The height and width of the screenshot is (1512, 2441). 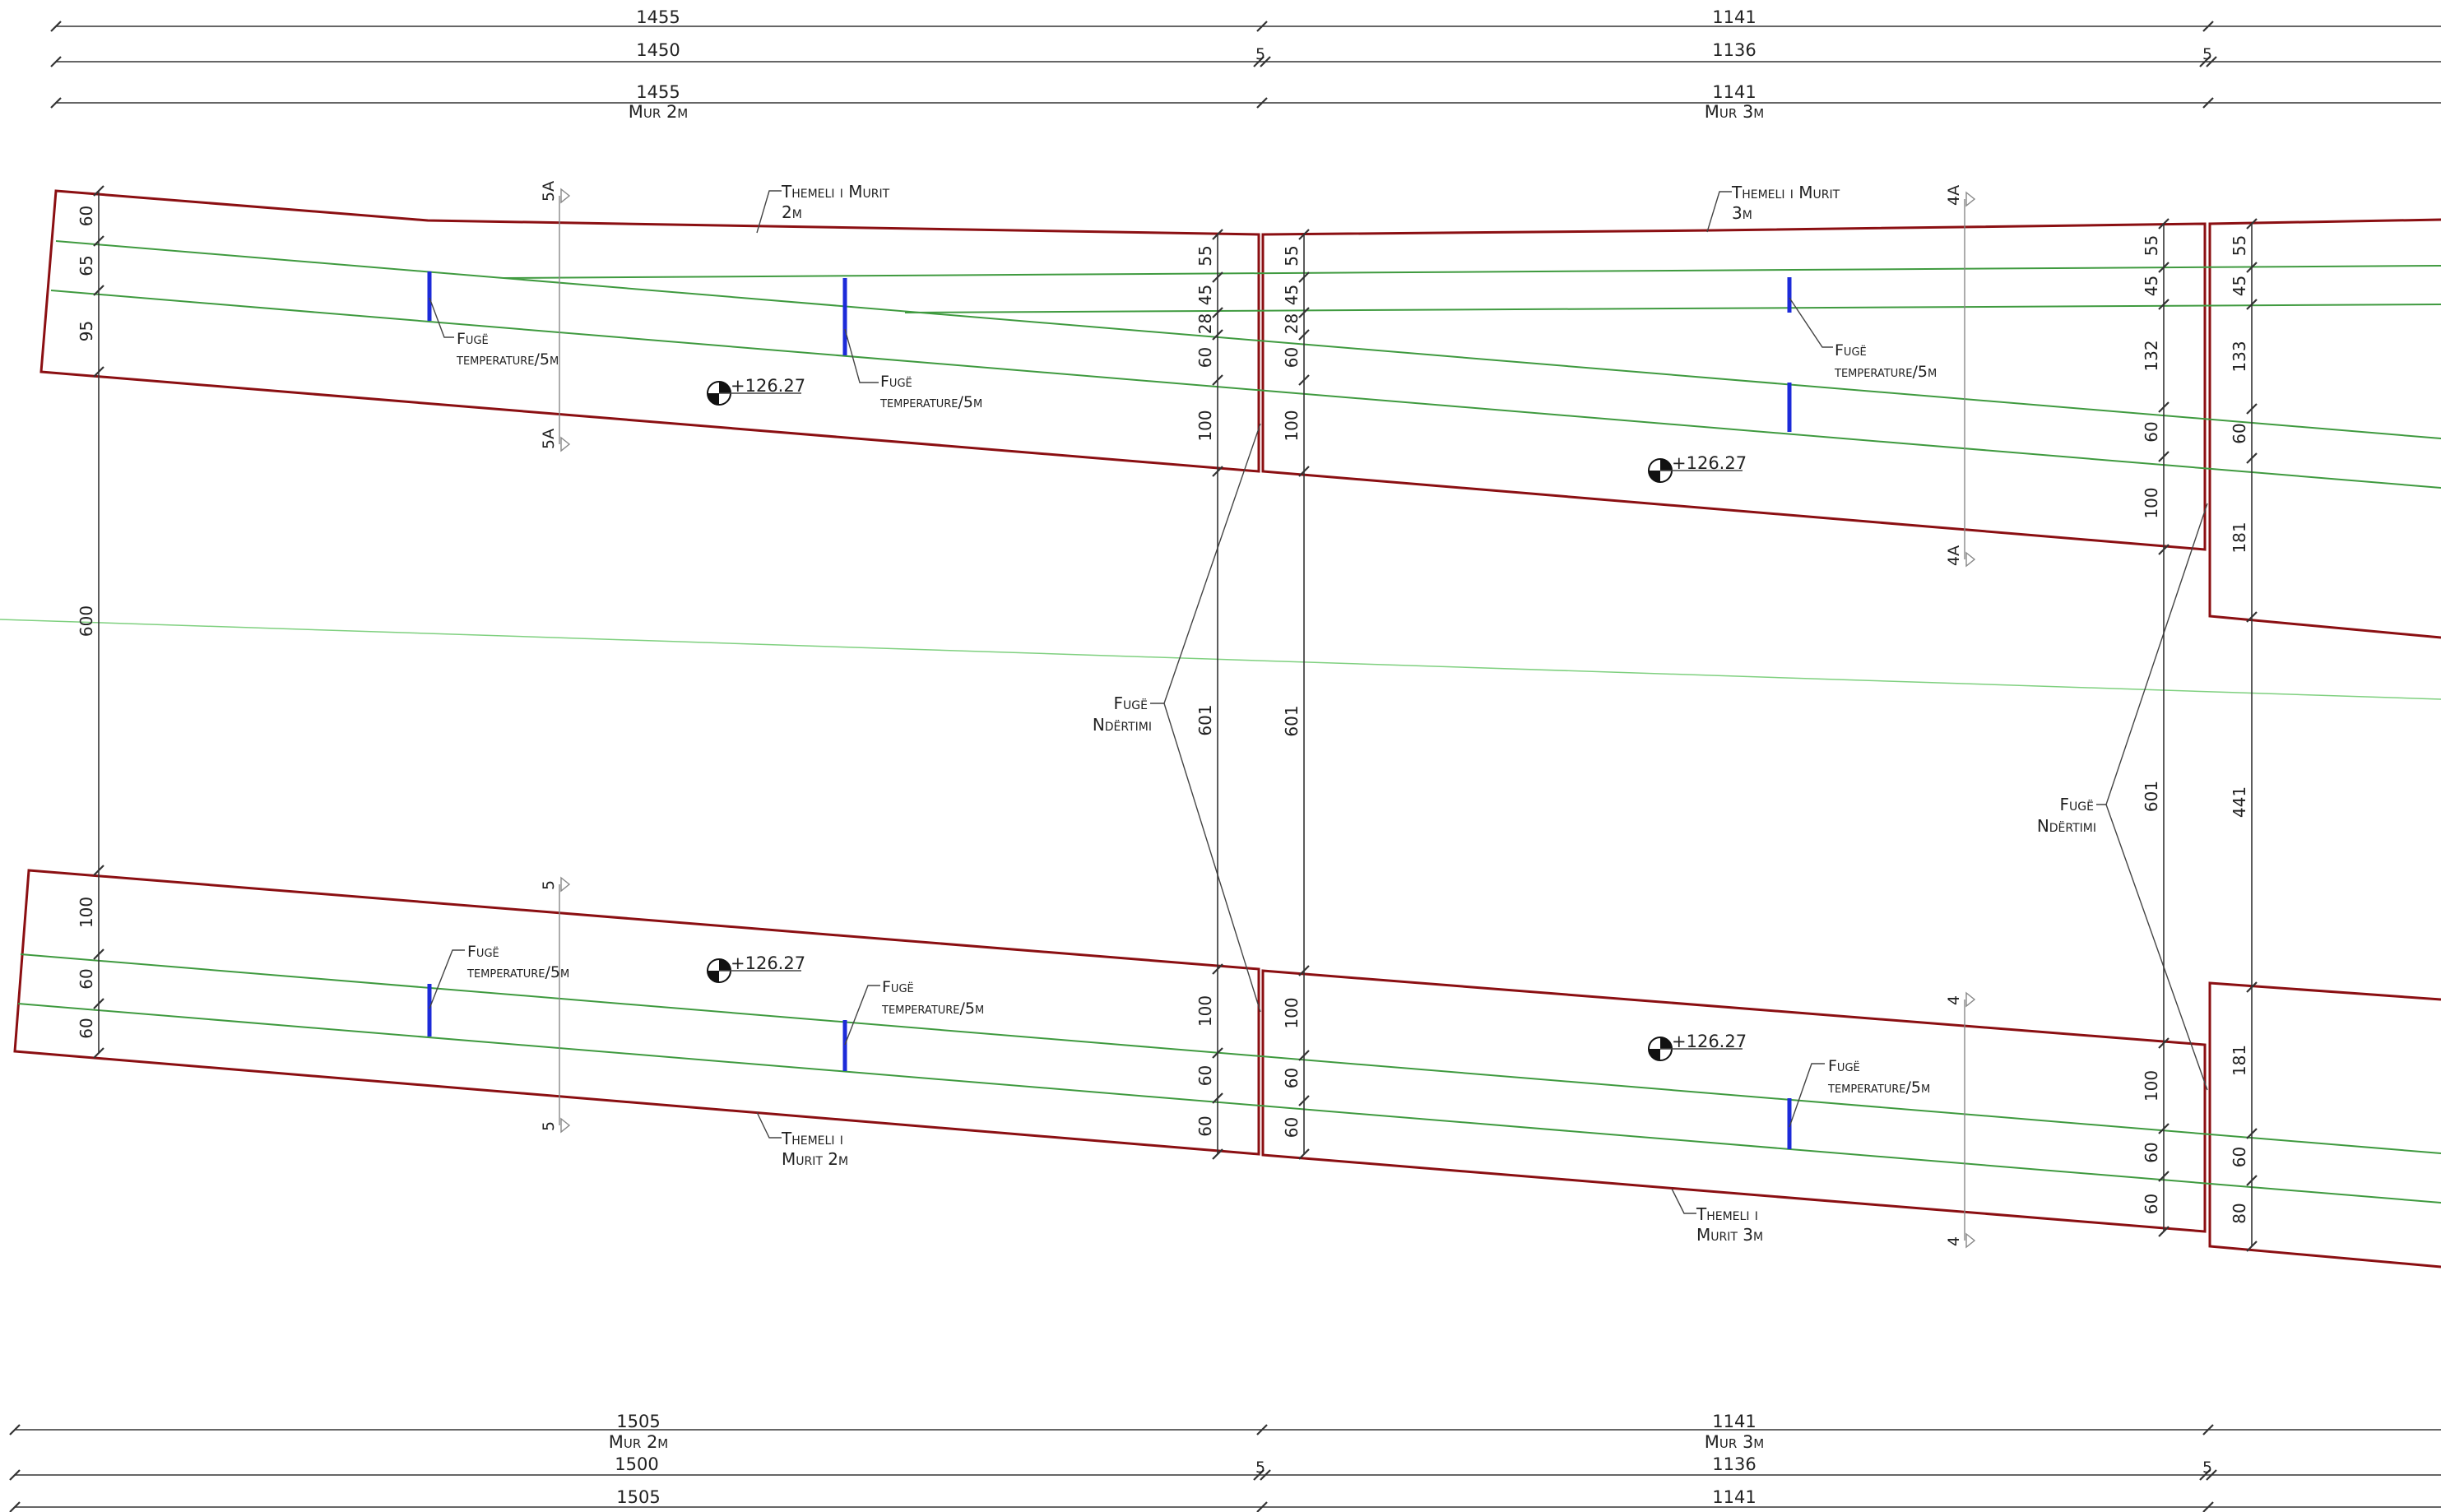 What do you see at coordinates (2151, 1086) in the screenshot?
I see `vdim-value-r1-6: 100` at bounding box center [2151, 1086].